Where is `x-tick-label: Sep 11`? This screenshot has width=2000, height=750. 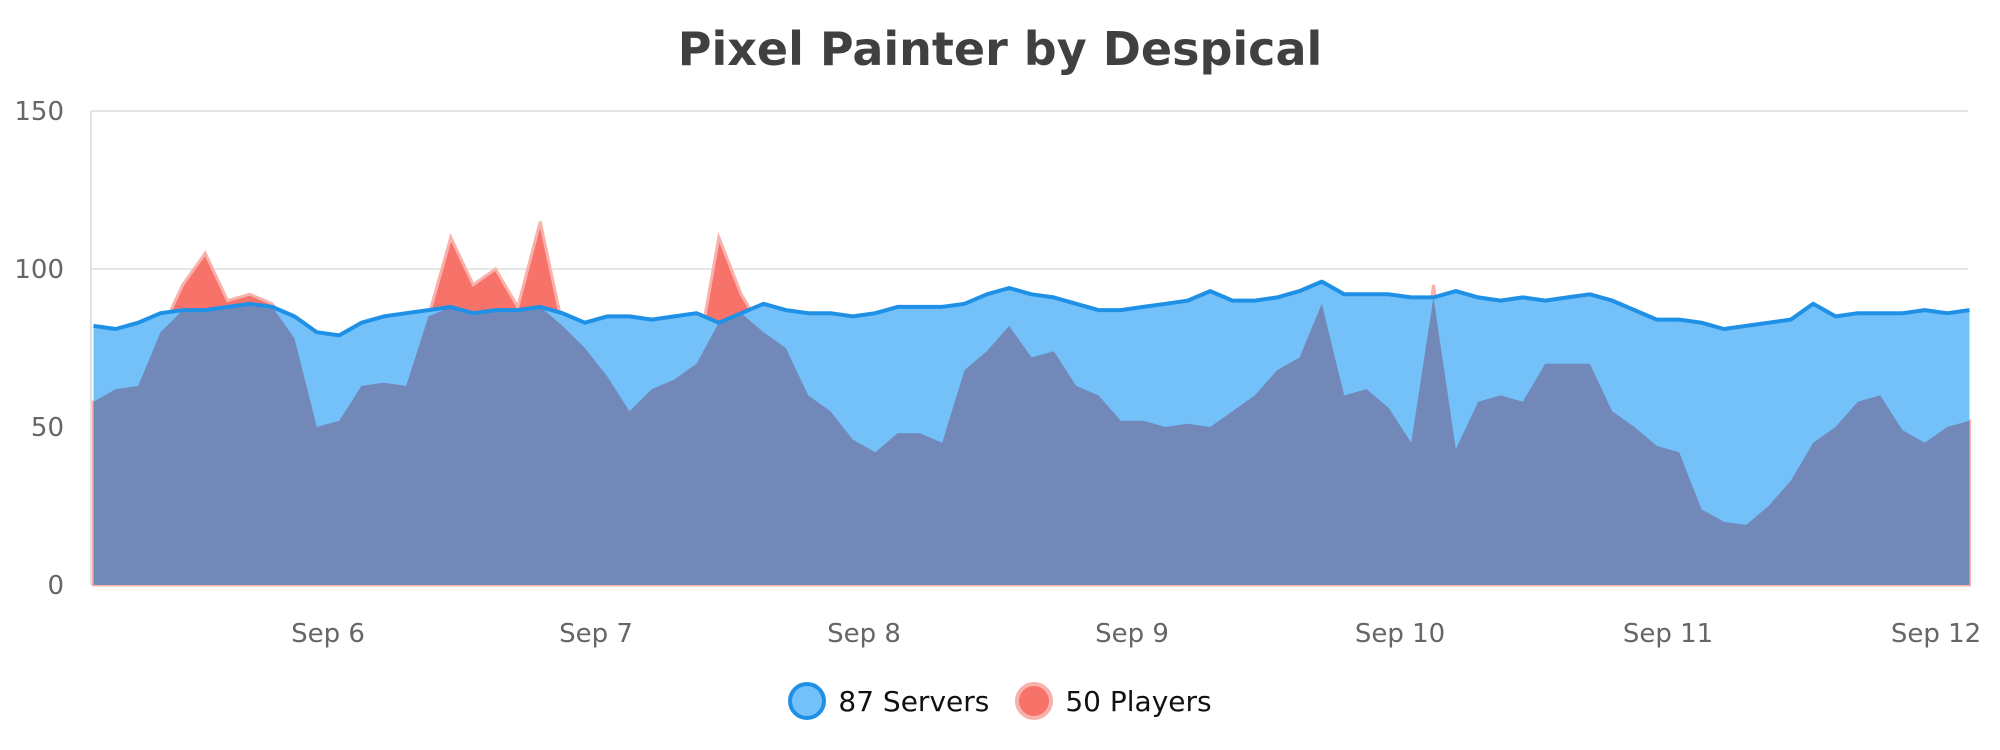 x-tick-label: Sep 11 is located at coordinates (1668, 634).